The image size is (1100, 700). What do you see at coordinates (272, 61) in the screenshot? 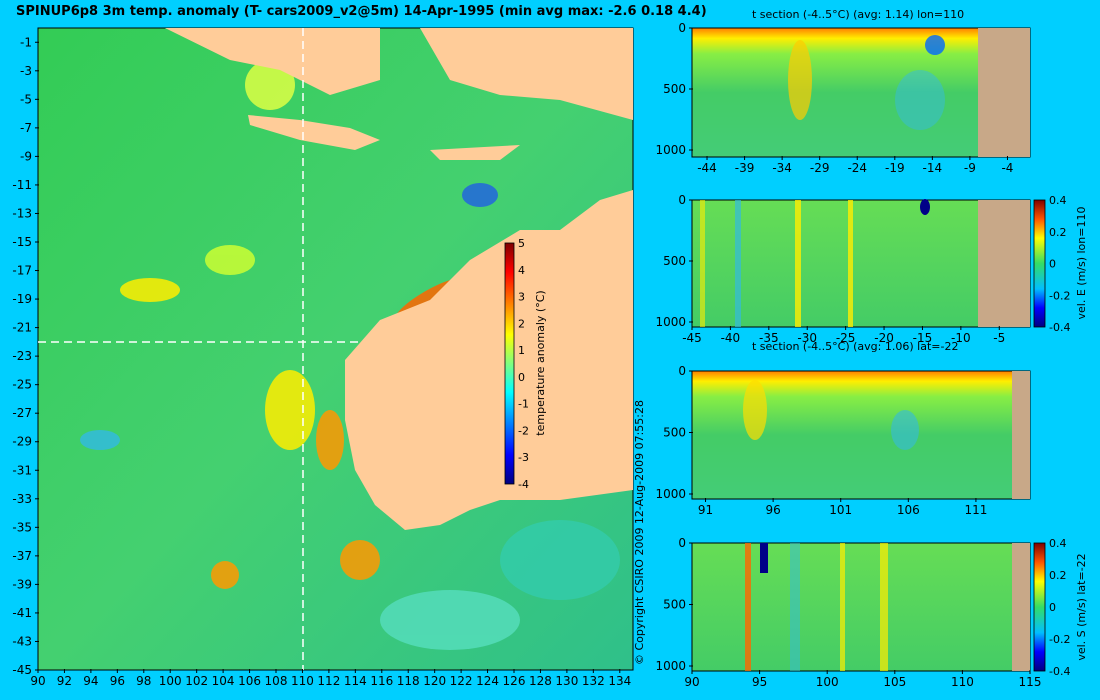
I see `sumatra-landmass` at bounding box center [272, 61].